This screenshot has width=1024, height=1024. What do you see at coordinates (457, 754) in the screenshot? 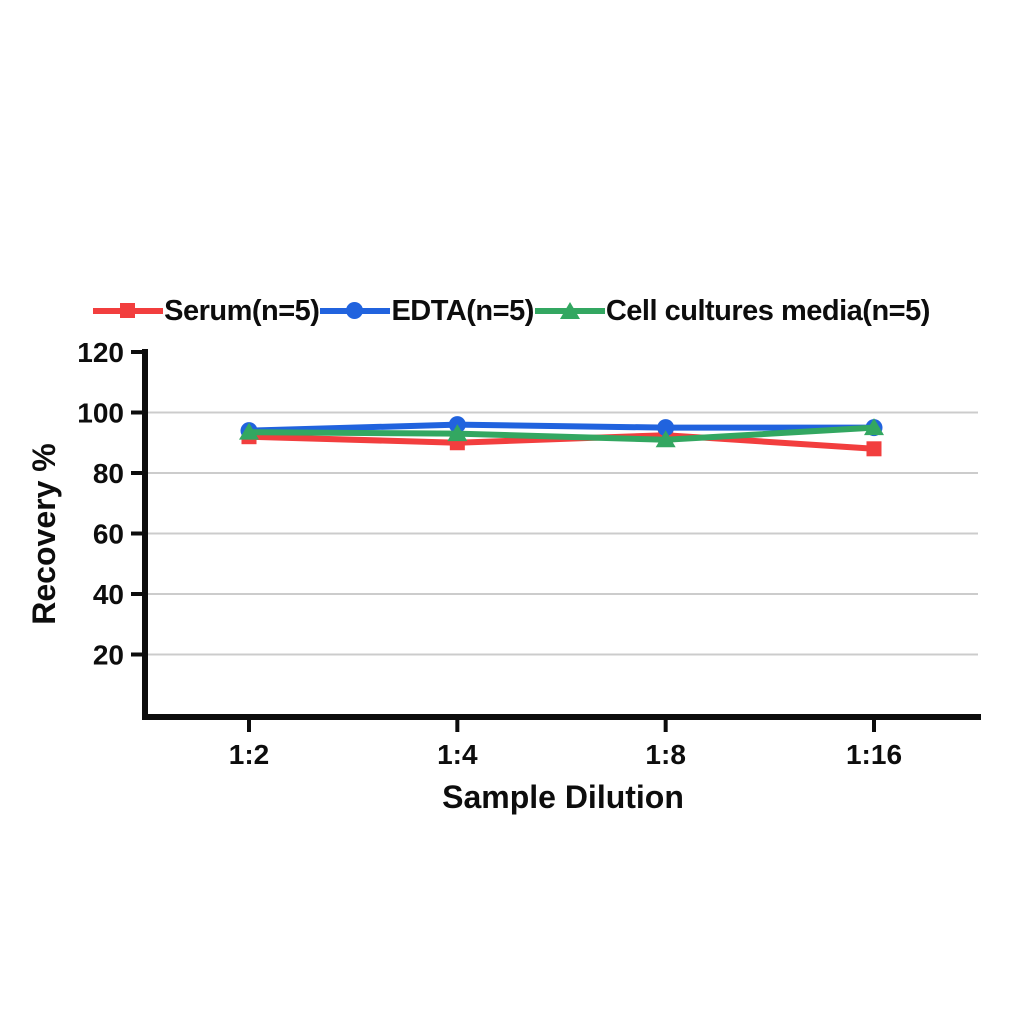
I see `x-tick-label-1-4: 1:4` at bounding box center [457, 754].